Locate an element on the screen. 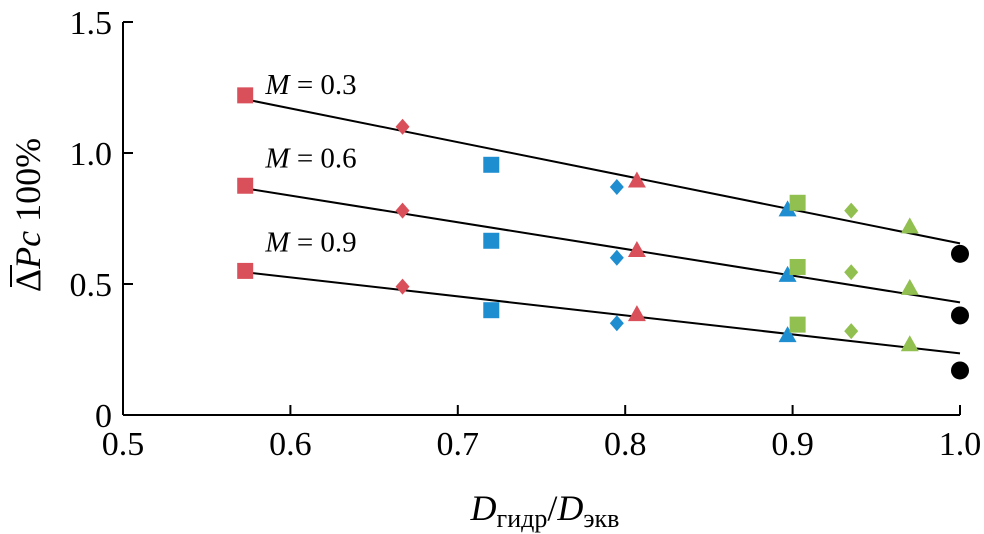  y-axis-label: ΔPc 100% is located at coordinates (28, 215).